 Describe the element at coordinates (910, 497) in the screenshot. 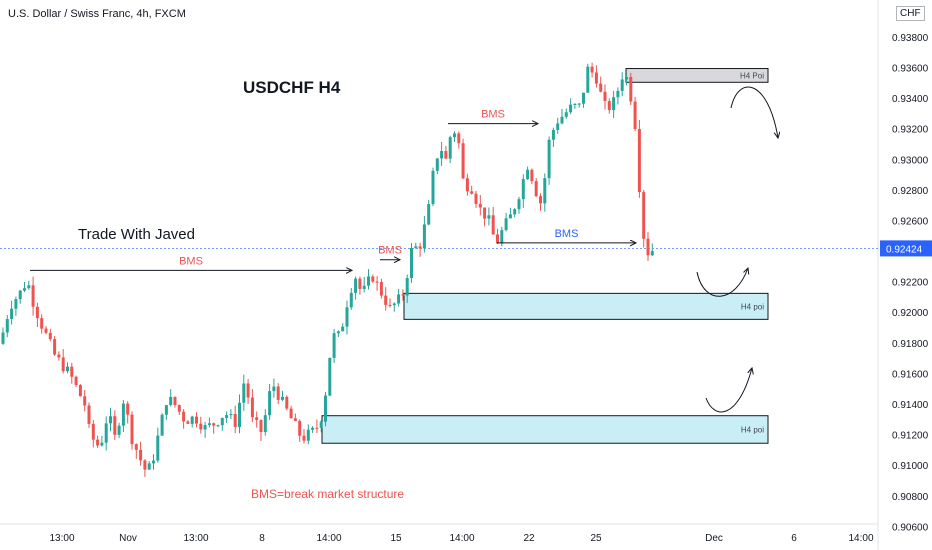

I see `y-tick-label: 0.90800` at that location.